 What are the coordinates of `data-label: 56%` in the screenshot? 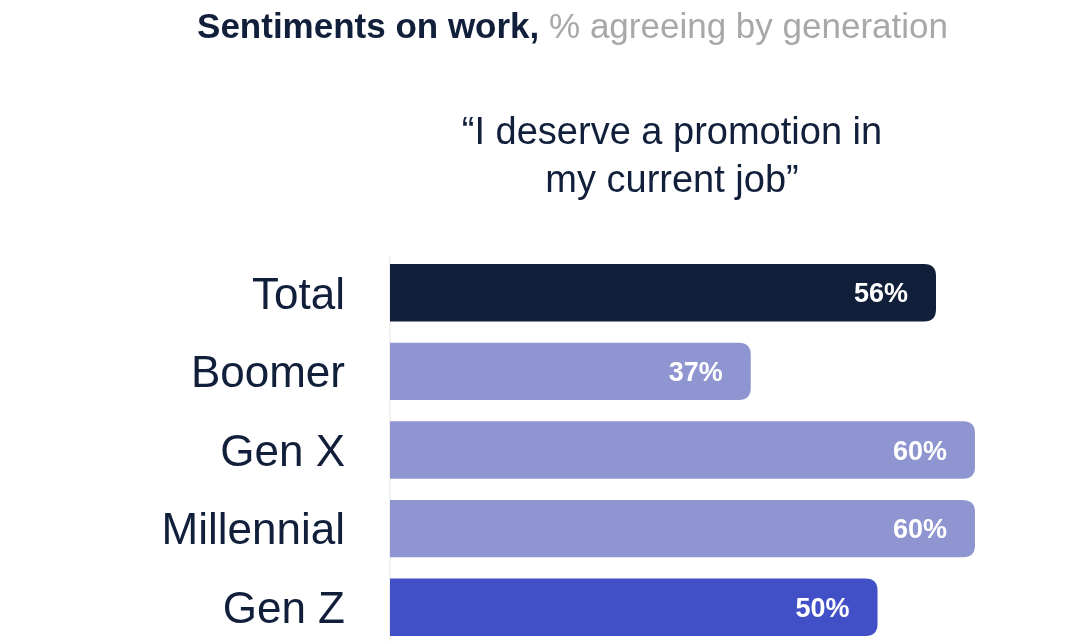 It's located at (880, 293).